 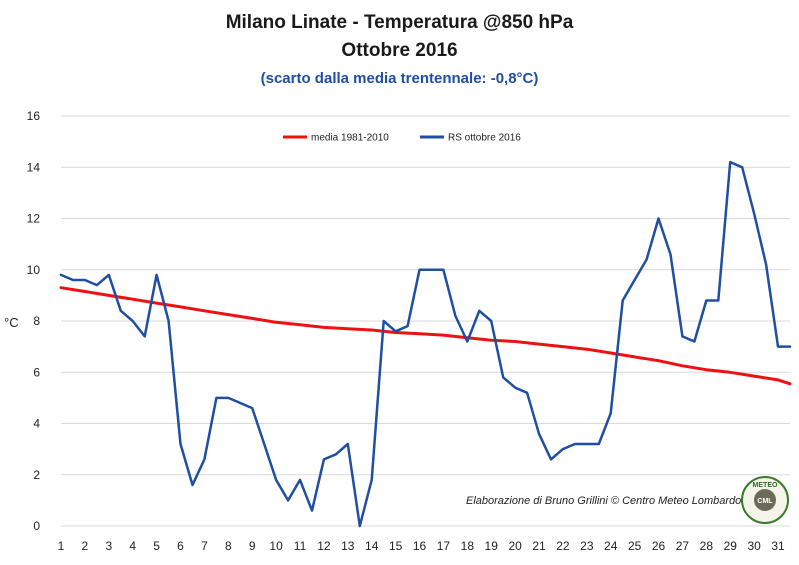 I want to click on y-tick-label: 8, so click(x=36, y=321).